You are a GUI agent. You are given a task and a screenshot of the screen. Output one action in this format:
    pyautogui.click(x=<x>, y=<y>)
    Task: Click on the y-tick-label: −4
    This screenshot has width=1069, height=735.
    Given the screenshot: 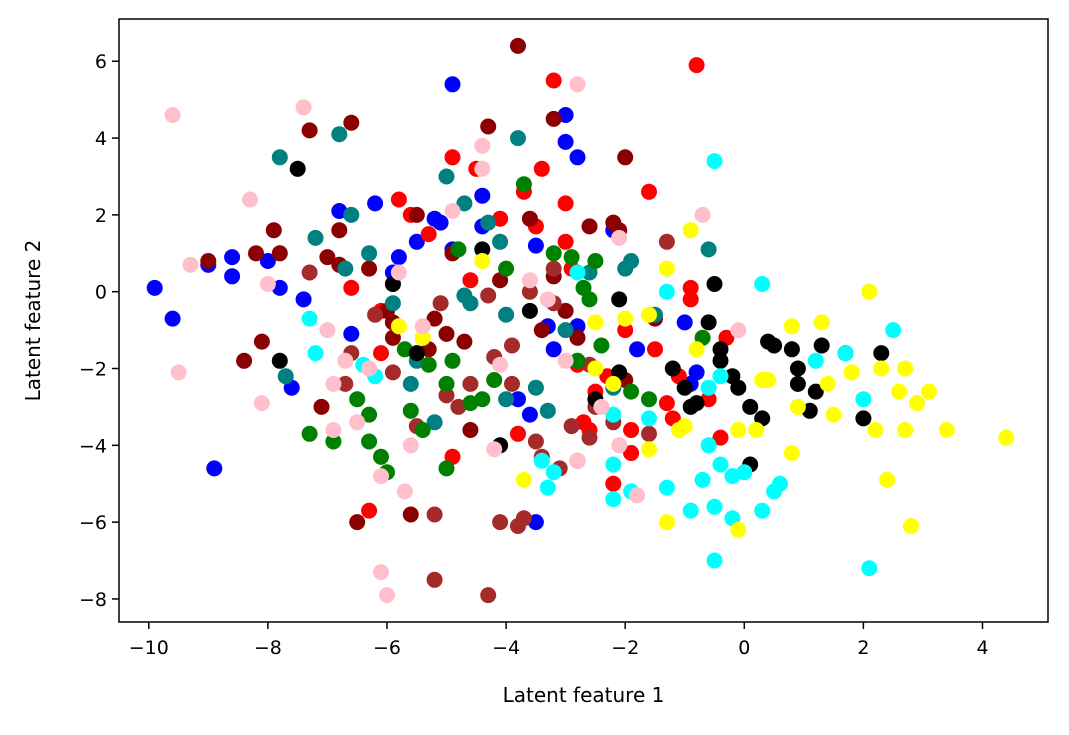 What is the action you would take?
    pyautogui.click(x=93, y=446)
    